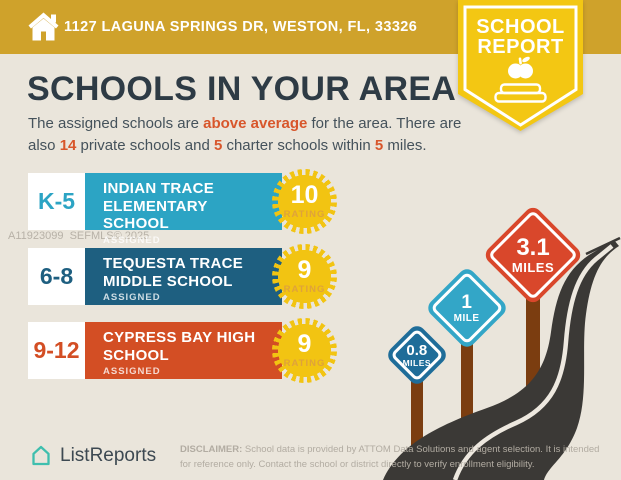 This screenshot has width=621, height=480. I want to click on grade-range-badge: K-5, so click(56, 201).